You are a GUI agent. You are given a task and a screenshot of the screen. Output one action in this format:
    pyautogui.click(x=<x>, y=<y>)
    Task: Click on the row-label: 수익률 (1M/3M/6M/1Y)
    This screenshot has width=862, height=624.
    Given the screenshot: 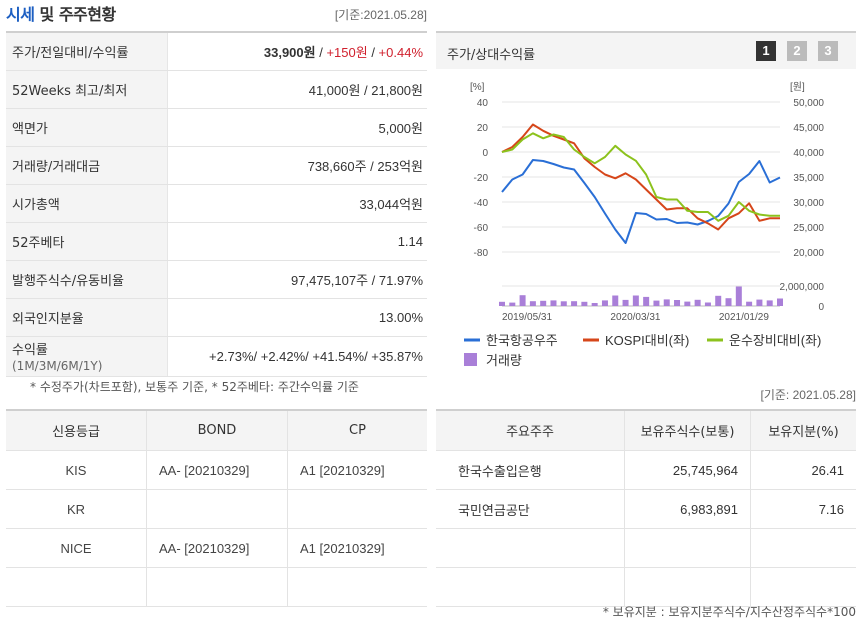 What is the action you would take?
    pyautogui.click(x=87, y=356)
    